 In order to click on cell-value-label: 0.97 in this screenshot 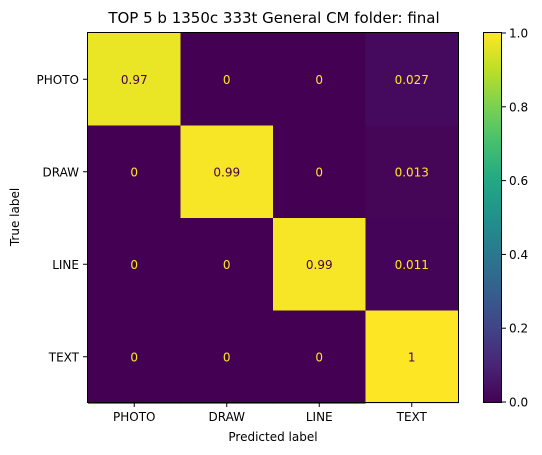, I will do `click(134, 80)`.